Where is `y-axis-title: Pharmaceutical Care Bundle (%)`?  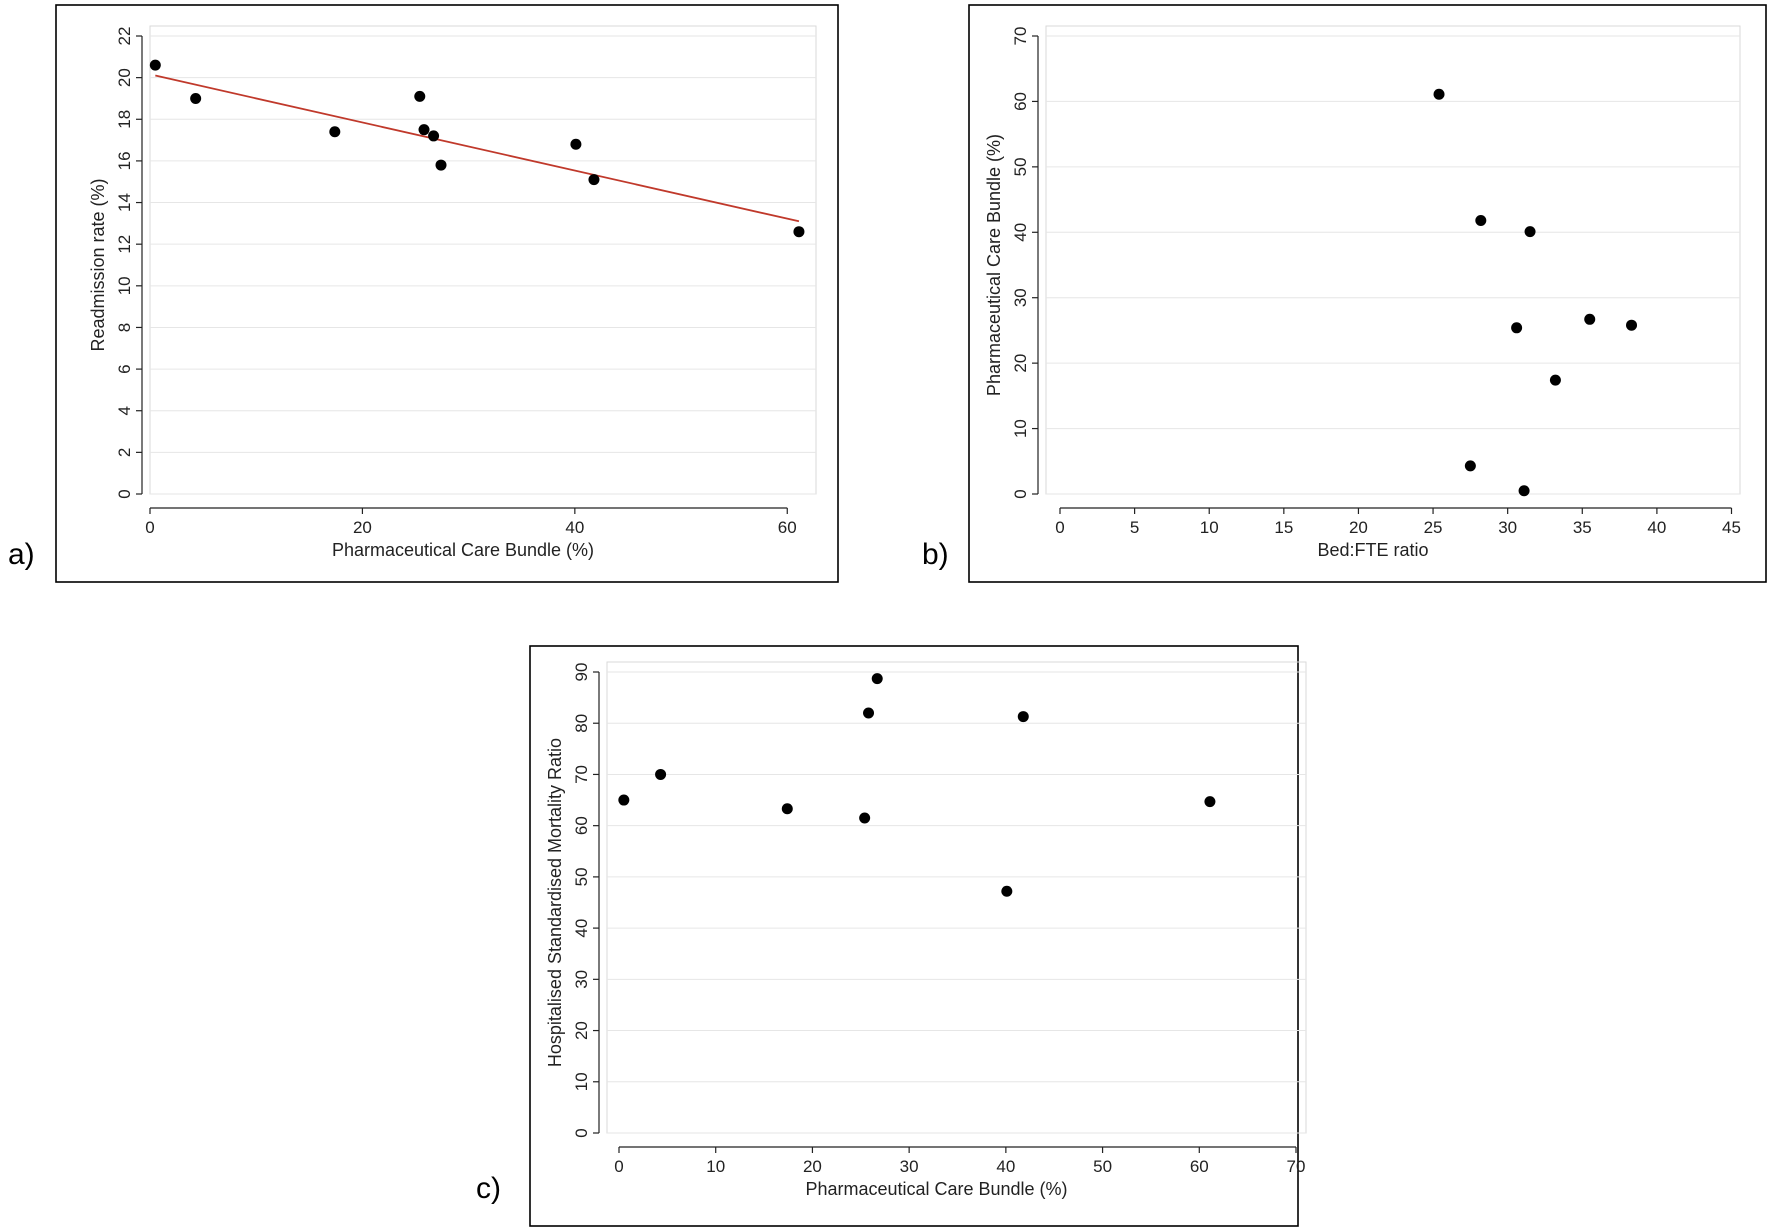
y-axis-title: Pharmaceutical Care Bundle (%) is located at coordinates (994, 265).